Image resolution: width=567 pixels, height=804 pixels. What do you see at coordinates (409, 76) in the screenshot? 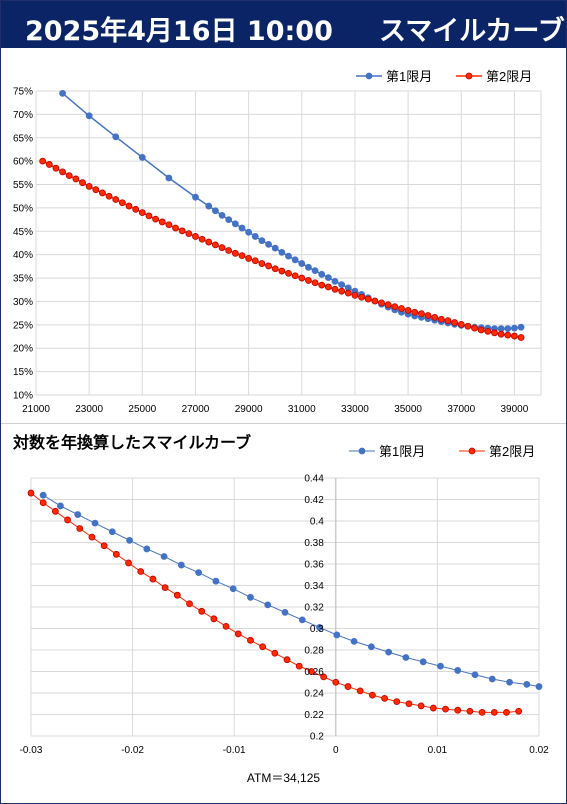
I see `legend-label: 第1限月` at bounding box center [409, 76].